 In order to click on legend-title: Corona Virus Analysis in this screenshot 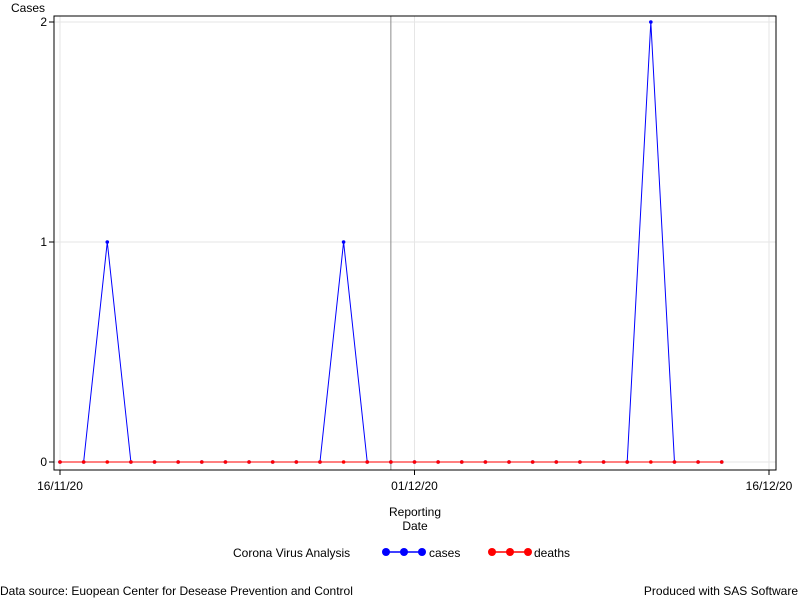, I will do `click(291, 553)`.